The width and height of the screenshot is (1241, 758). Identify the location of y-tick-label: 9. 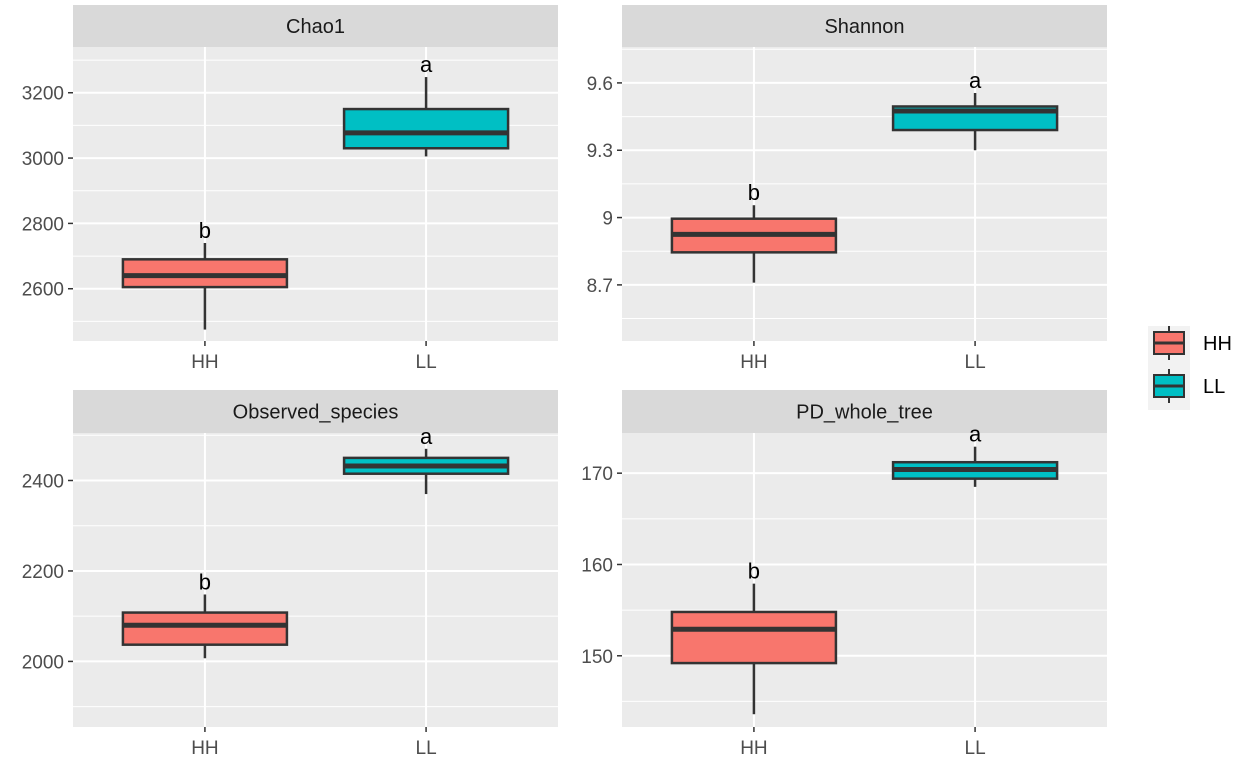
(607, 219).